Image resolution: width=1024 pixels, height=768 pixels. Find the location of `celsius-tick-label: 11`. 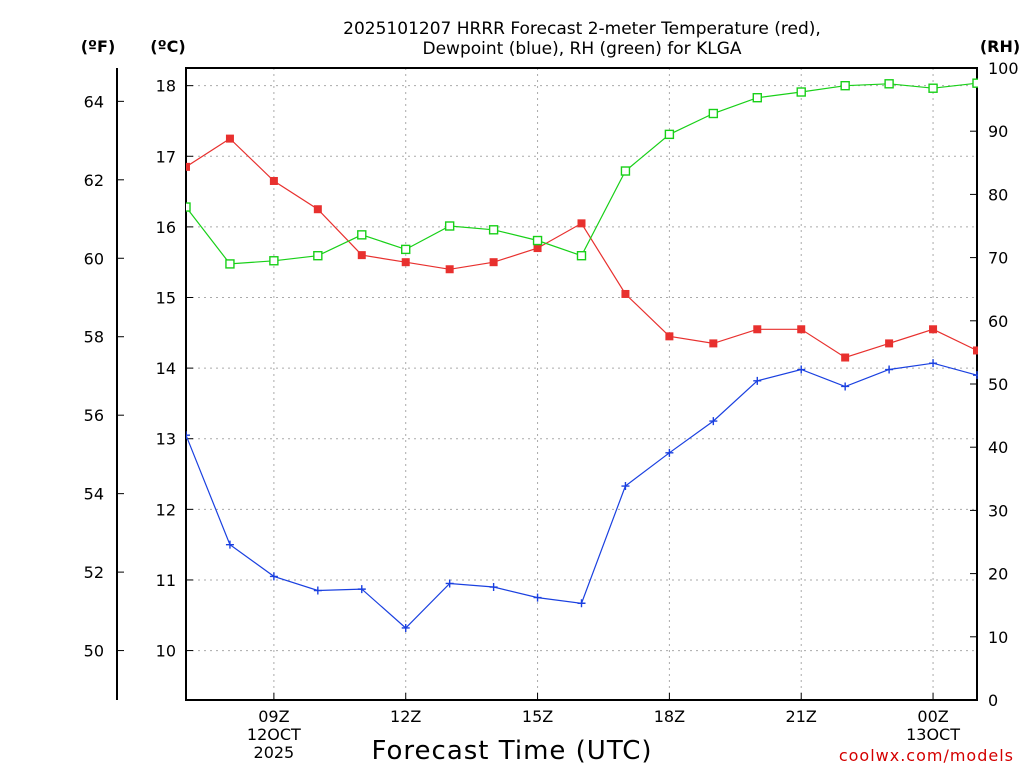

celsius-tick-label: 11 is located at coordinates (166, 580).